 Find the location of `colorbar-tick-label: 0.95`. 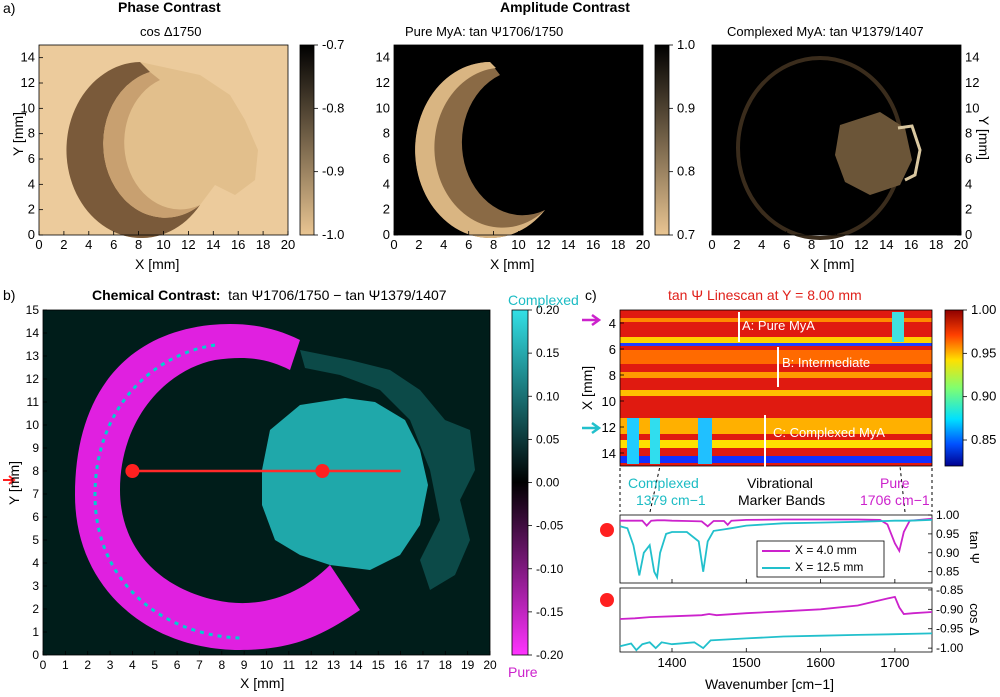

colorbar-tick-label: 0.95 is located at coordinates (983, 352).